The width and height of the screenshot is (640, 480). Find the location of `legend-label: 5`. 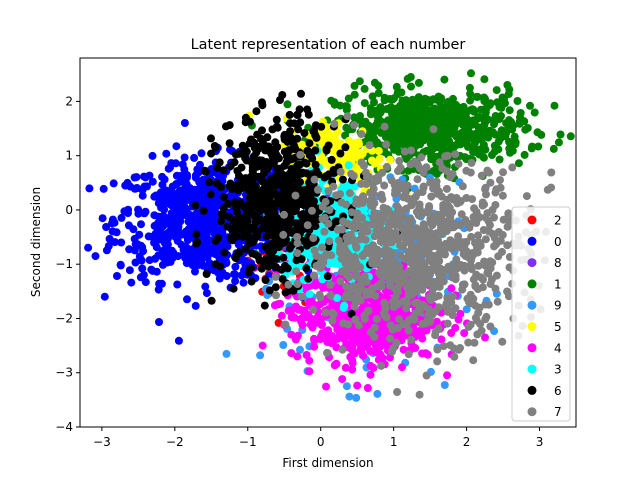

legend-label: 5 is located at coordinates (558, 327).